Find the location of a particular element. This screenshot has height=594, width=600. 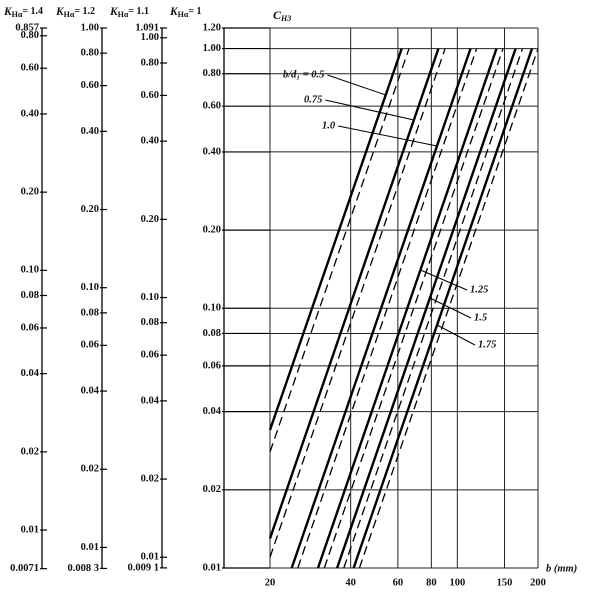

x-axis-title: b (mm) is located at coordinates (561, 568).